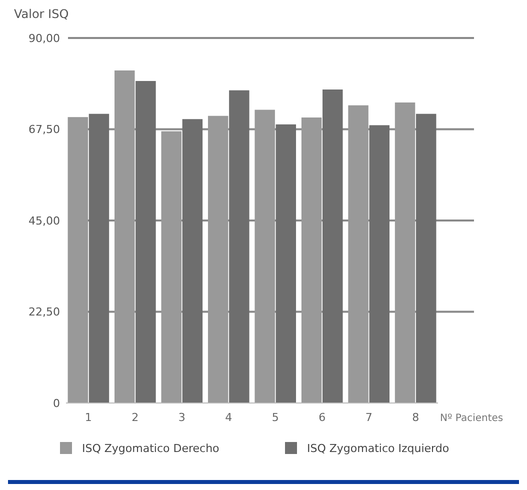 This screenshot has height=490, width=527. What do you see at coordinates (378, 448) in the screenshot?
I see `legend-label: ISQ Zygomatico Izquierdo` at bounding box center [378, 448].